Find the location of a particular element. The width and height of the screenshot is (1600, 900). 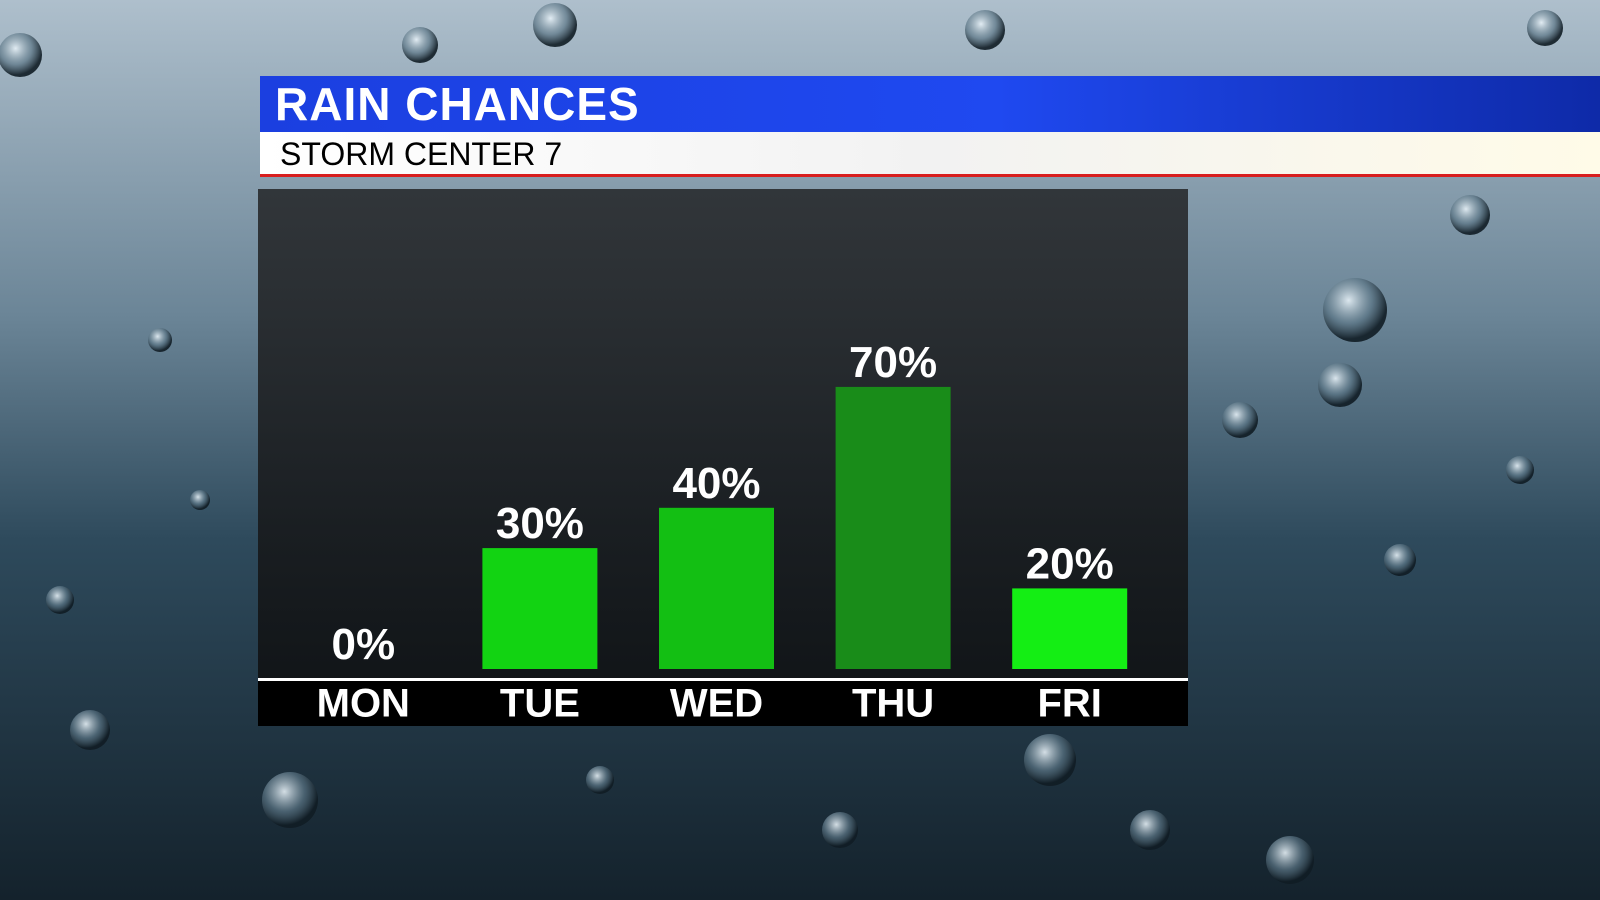

x-tick-label: TUE is located at coordinates (540, 704).